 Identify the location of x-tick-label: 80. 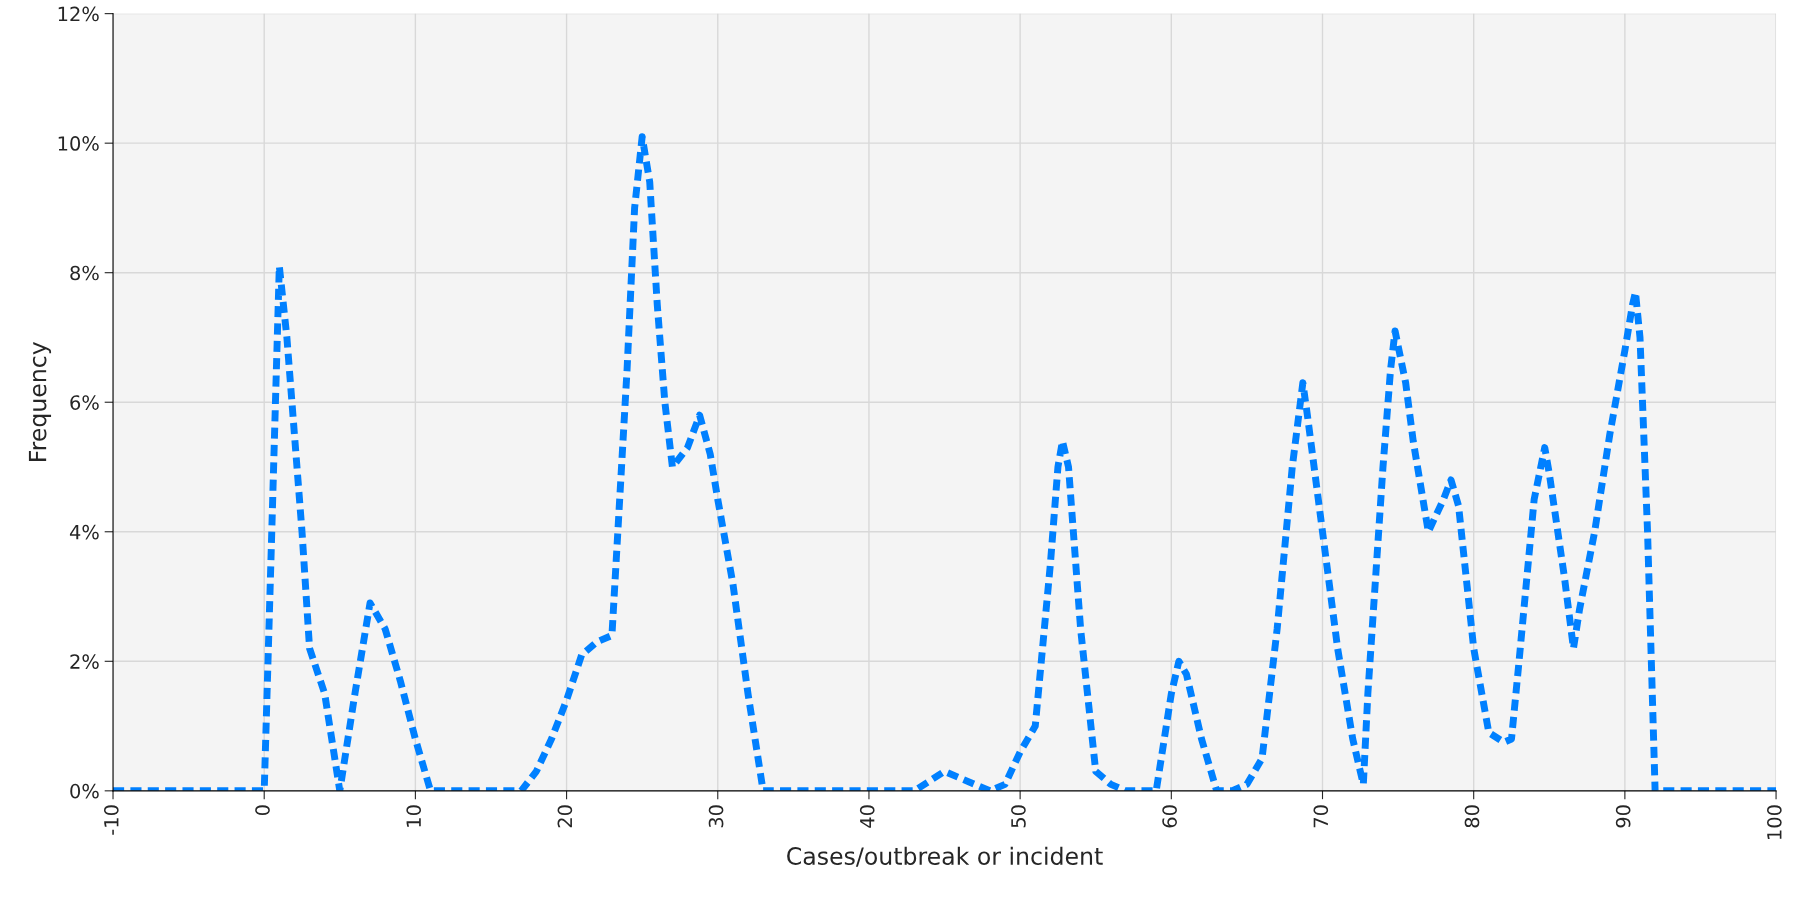
(1472, 816).